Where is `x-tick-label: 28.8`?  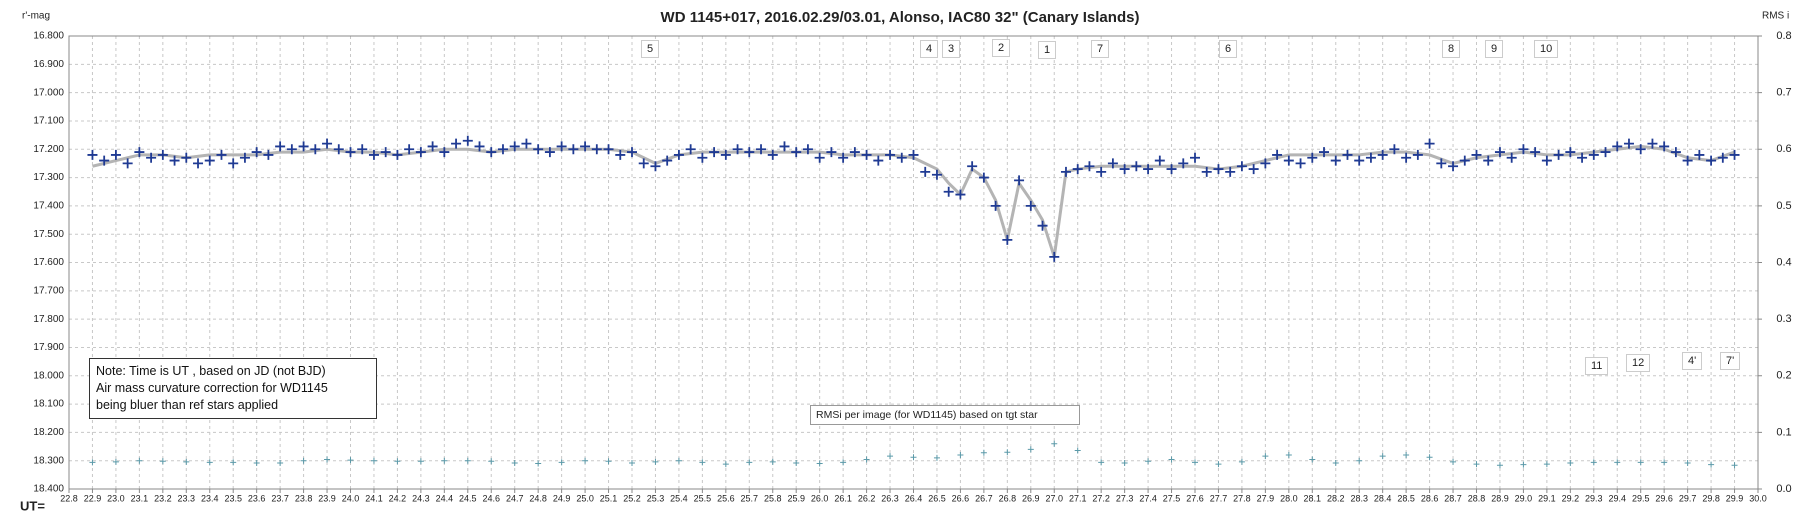
x-tick-label: 28.8 is located at coordinates (1477, 498).